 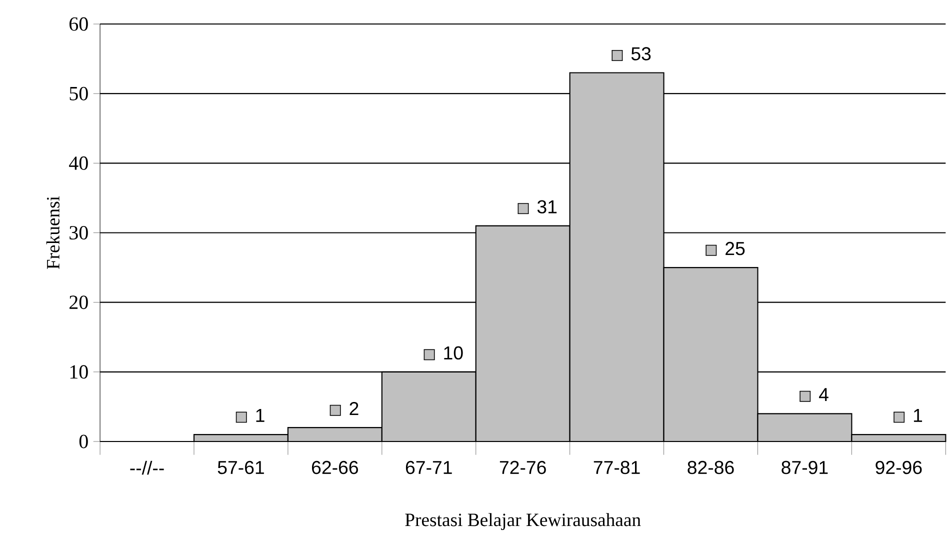 I want to click on y-axis-title: Frekuensi, so click(x=53, y=233).